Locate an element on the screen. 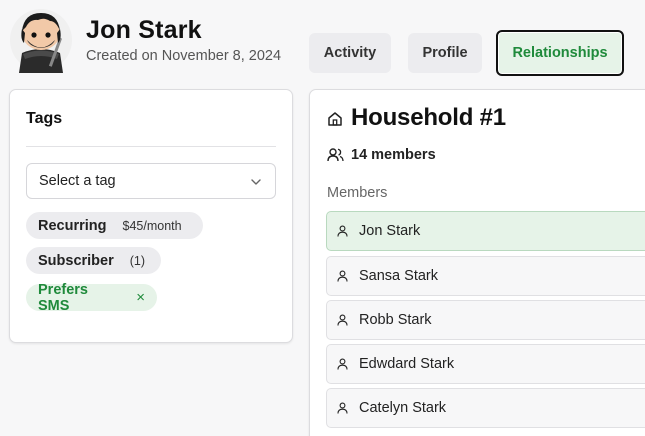  tag-select: Select a tag is located at coordinates (151, 181).